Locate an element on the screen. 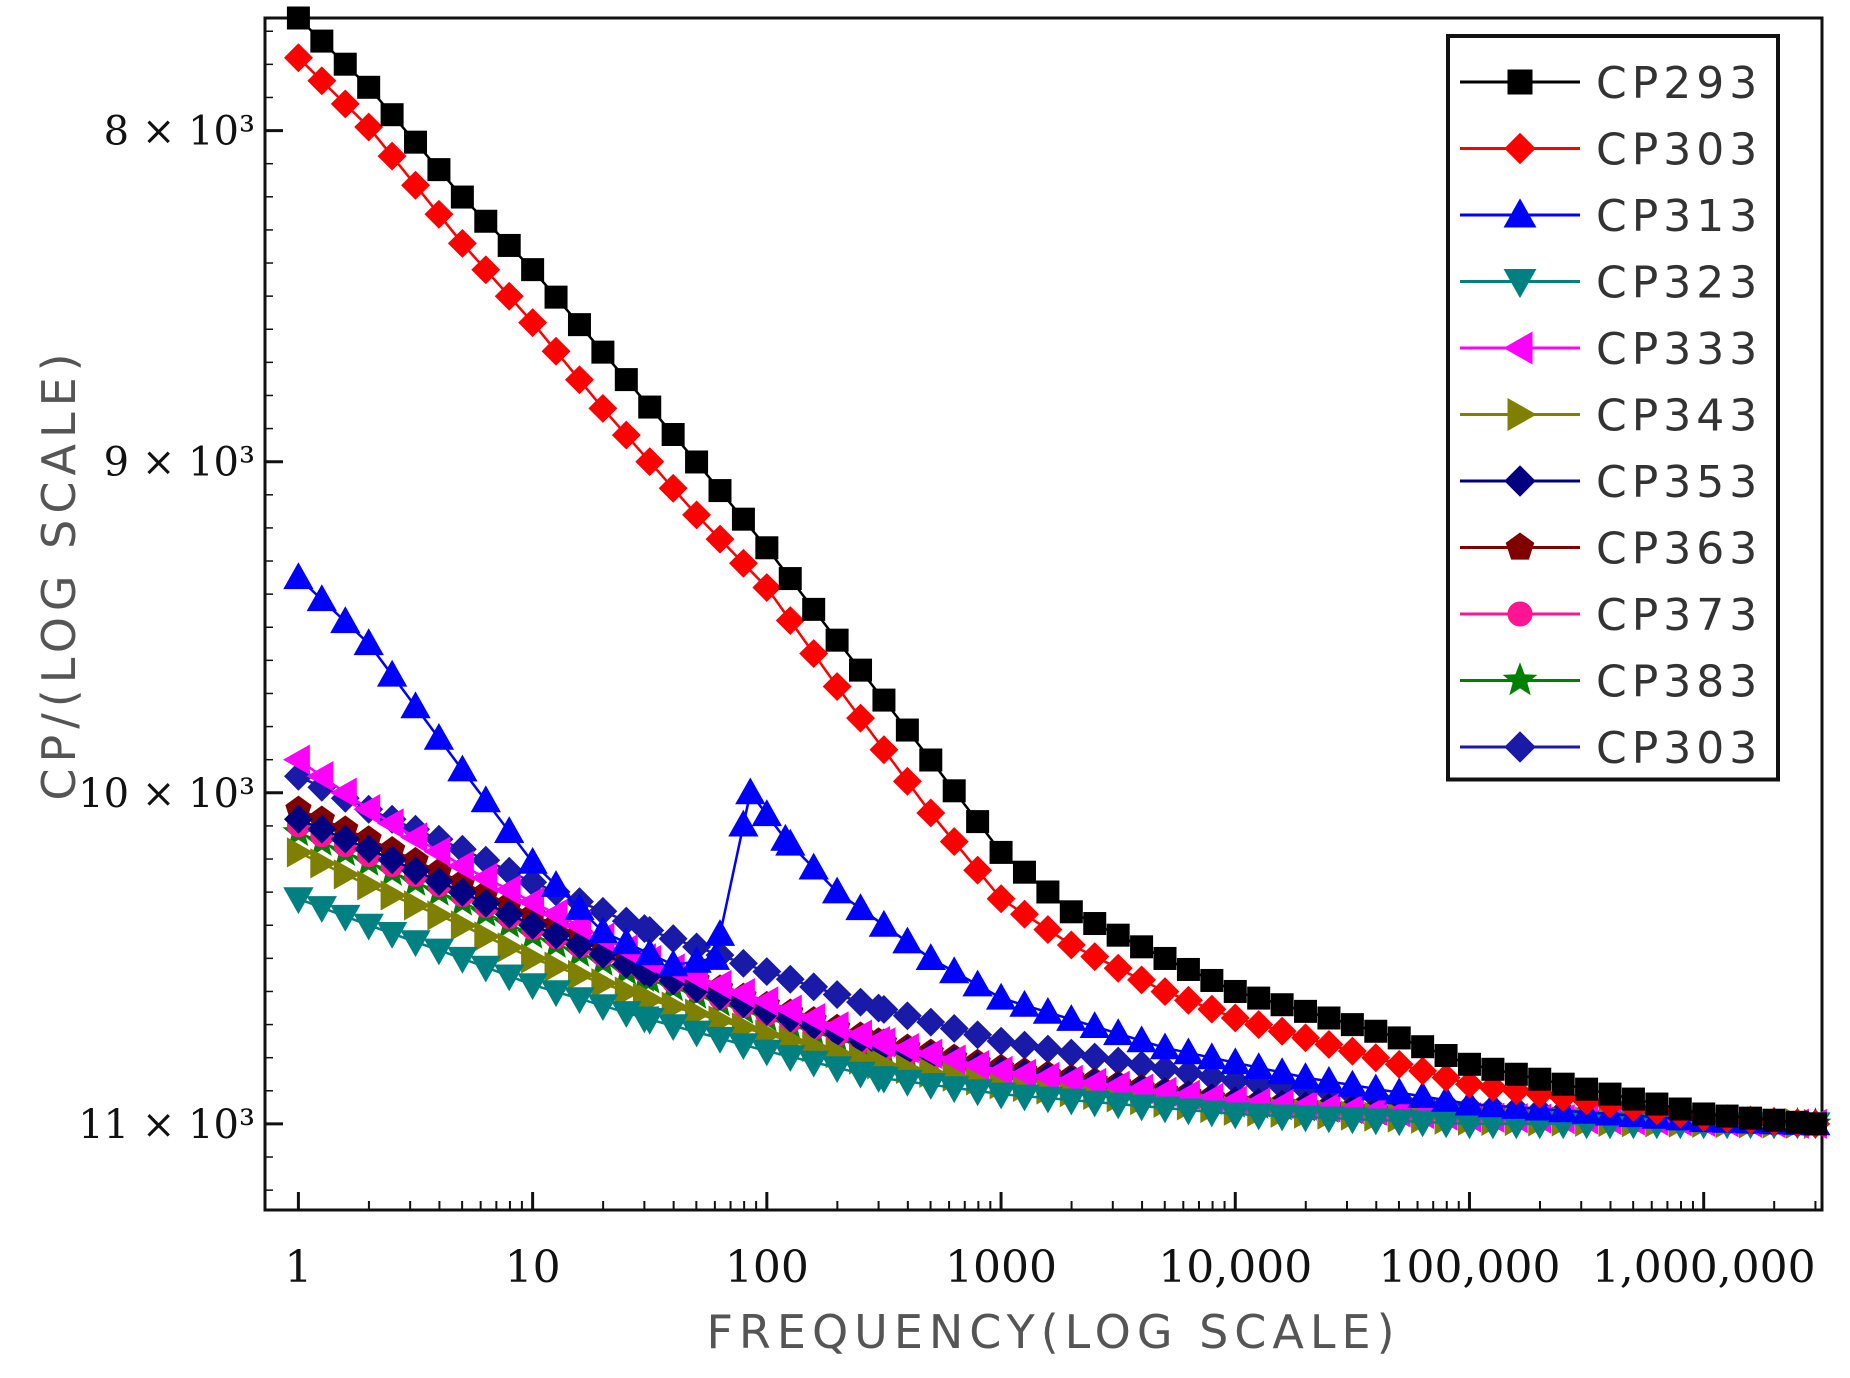 This screenshot has height=1378, width=1850. legend-item: CP323 is located at coordinates (1608, 283).